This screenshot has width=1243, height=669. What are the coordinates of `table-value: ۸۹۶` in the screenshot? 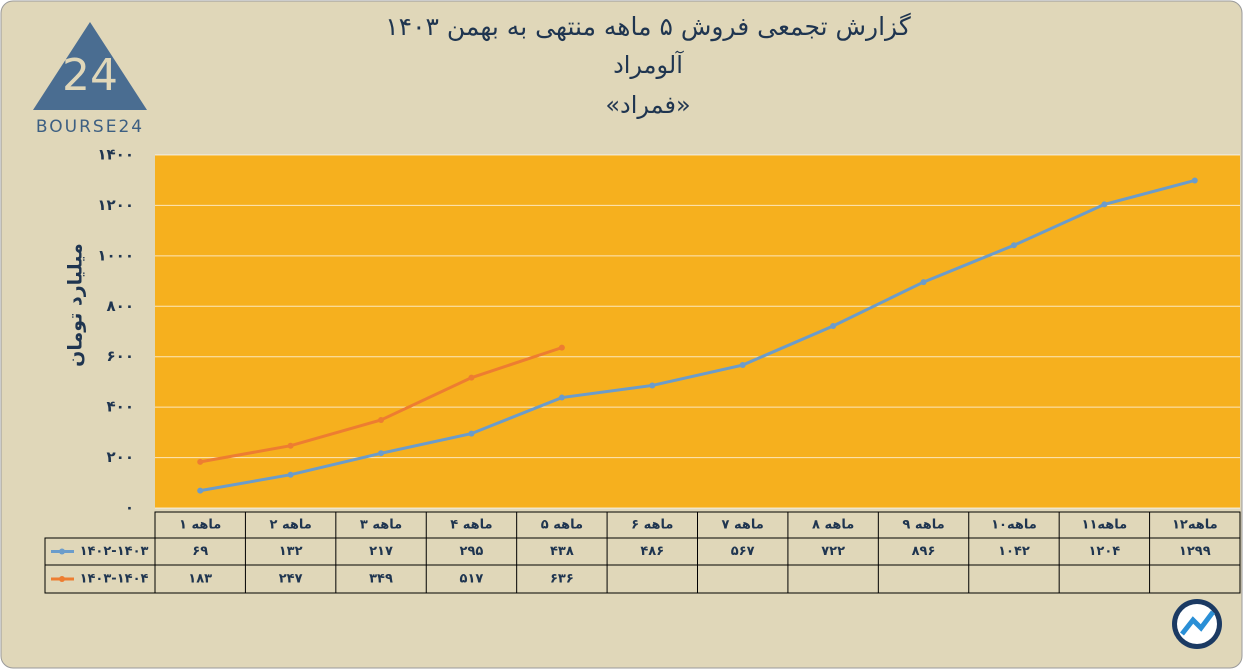 It's located at (924, 551).